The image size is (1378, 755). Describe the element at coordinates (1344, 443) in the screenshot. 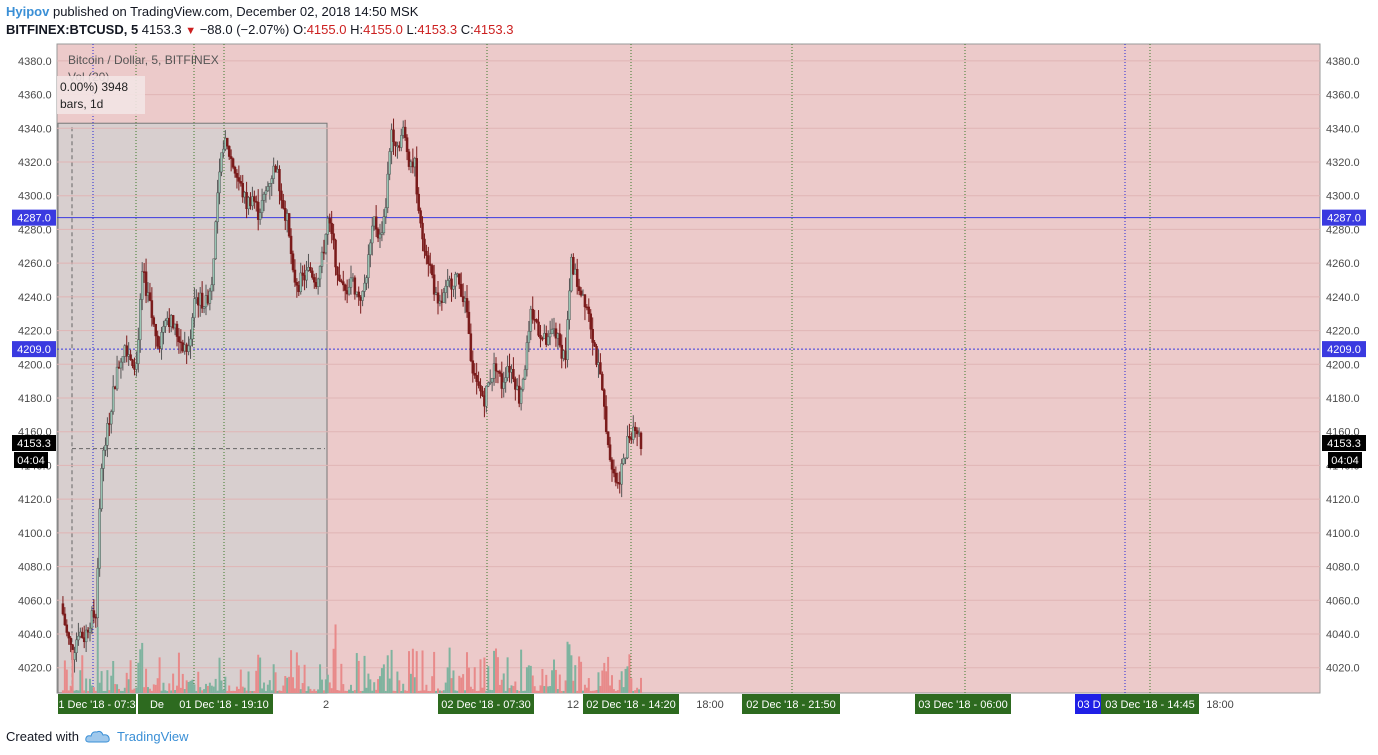

I see `last-price-tag-right` at that location.